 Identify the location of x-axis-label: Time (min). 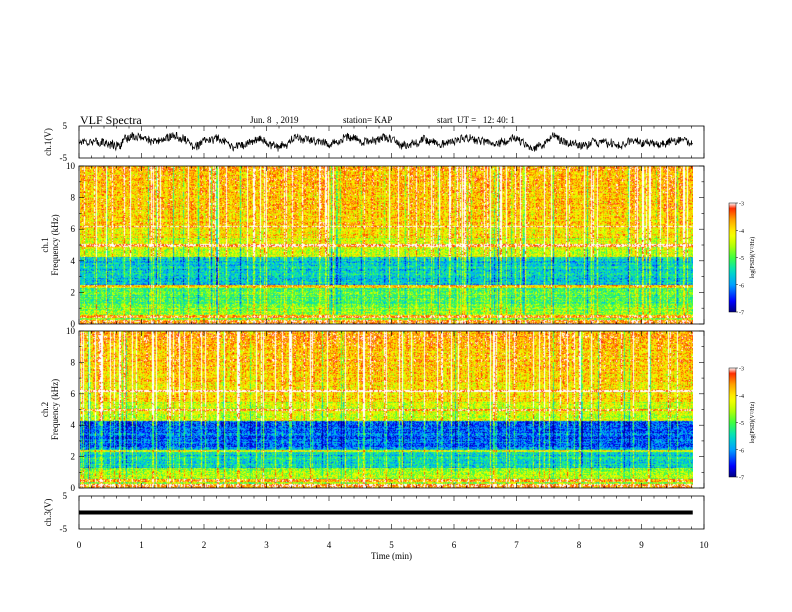
(391, 556).